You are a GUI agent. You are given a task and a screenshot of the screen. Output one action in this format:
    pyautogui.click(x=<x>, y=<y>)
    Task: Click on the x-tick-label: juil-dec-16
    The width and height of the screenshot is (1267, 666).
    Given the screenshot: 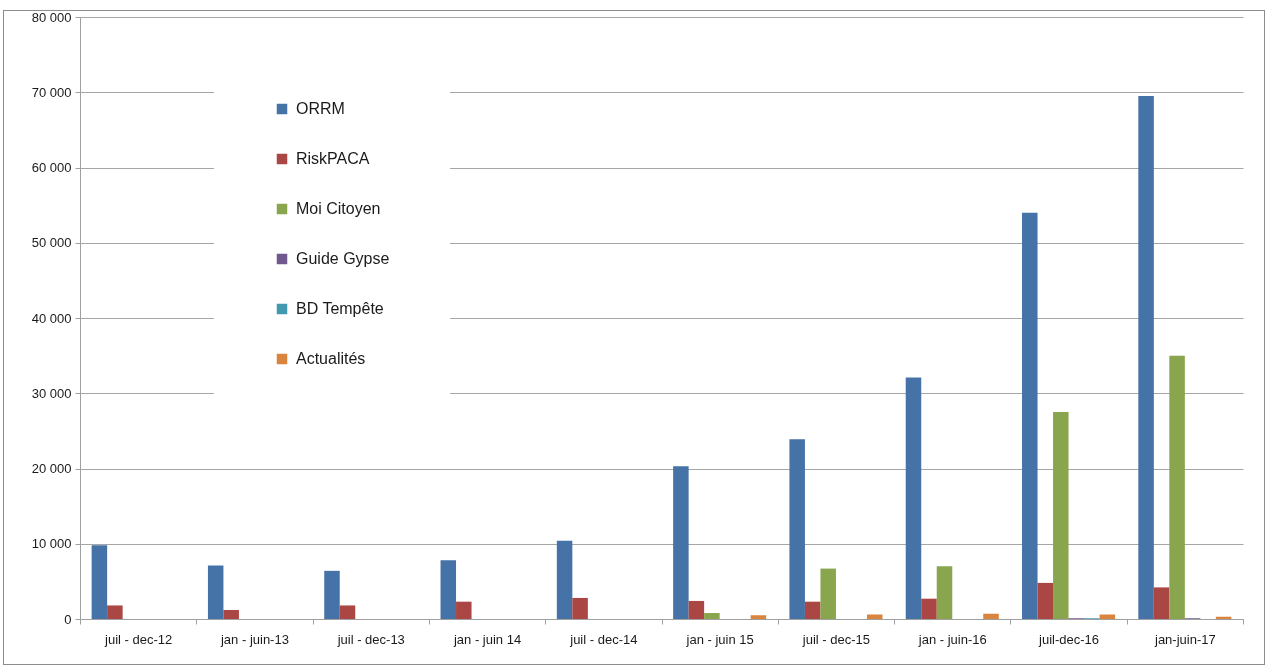 What is the action you would take?
    pyautogui.click(x=1069, y=639)
    